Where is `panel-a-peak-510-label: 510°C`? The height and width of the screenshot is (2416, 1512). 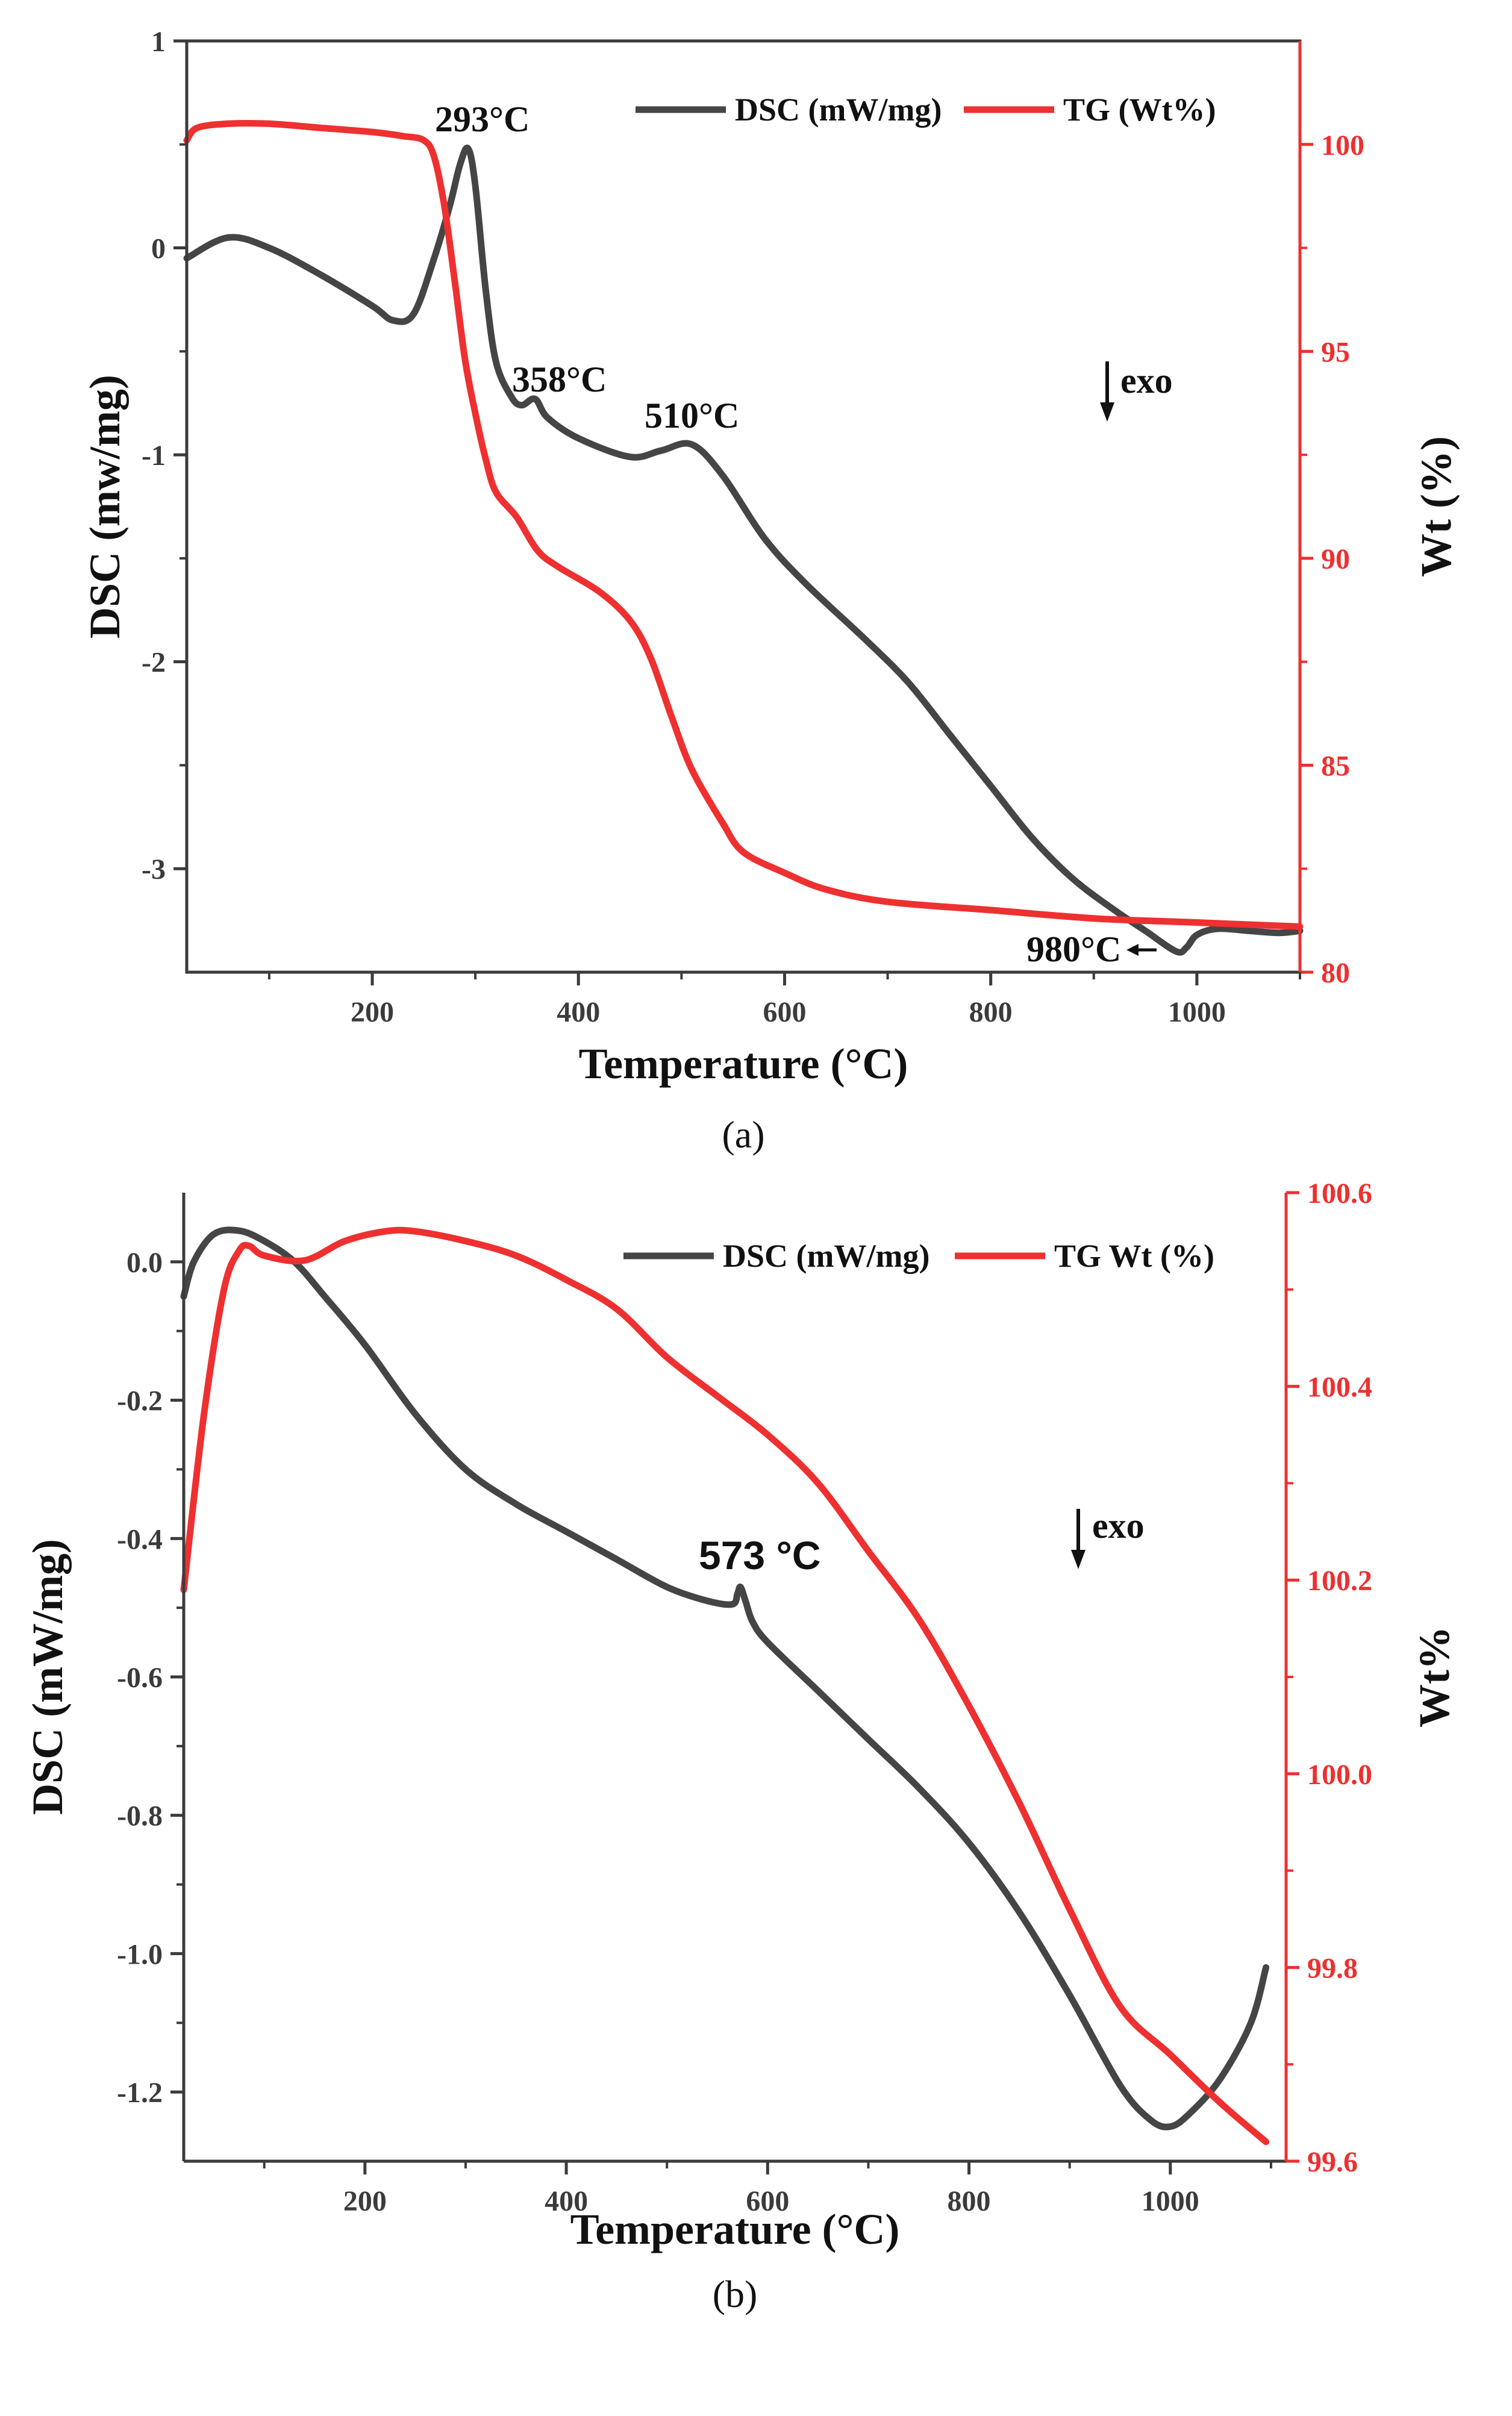 panel-a-peak-510-label: 510°C is located at coordinates (692, 416).